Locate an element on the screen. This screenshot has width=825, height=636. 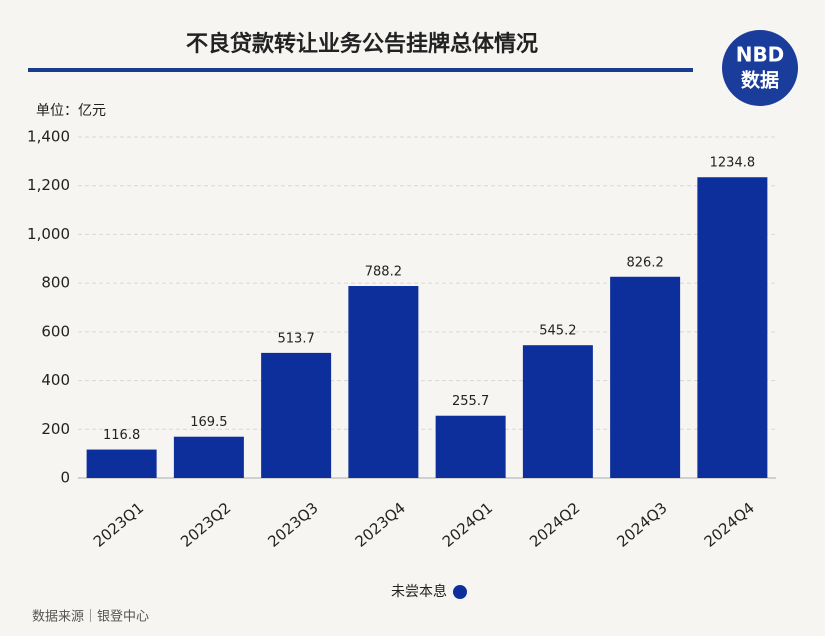
title-rule is located at coordinates (360, 70).